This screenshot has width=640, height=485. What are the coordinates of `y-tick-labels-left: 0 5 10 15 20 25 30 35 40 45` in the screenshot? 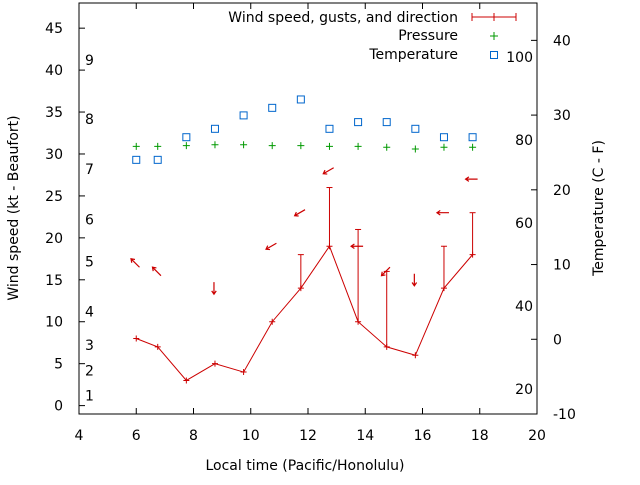 It's located at (54, 217).